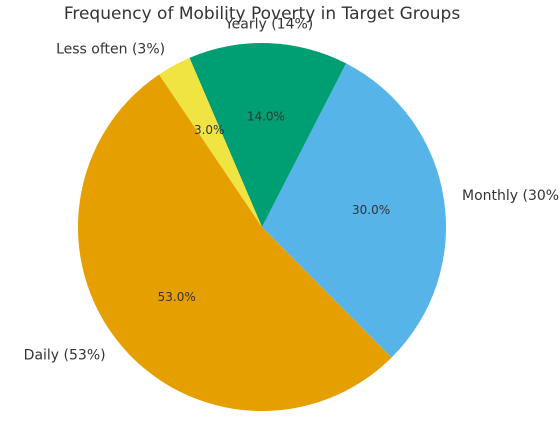 The height and width of the screenshot is (432, 560). What do you see at coordinates (268, 25) in the screenshot?
I see `slice-label-2: Yearly (14%)` at bounding box center [268, 25].